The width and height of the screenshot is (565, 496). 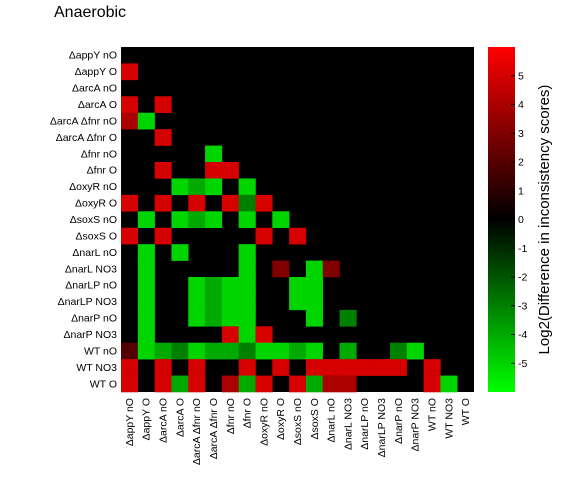 What do you see at coordinates (348, 424) in the screenshot?
I see `column-label: ΔnarL NO3` at bounding box center [348, 424].